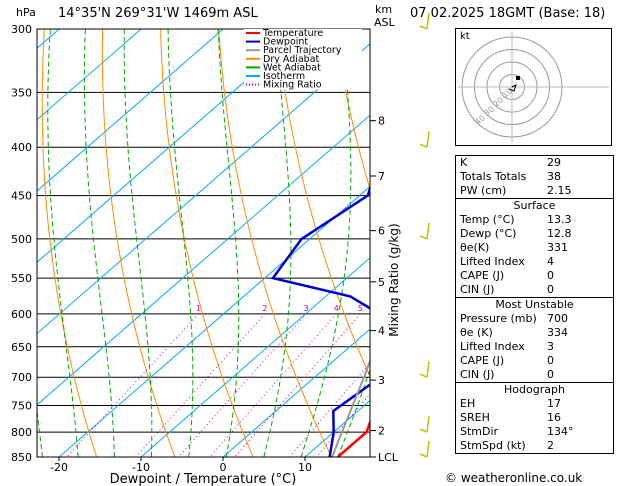 Image resolution: width=629 pixels, height=486 pixels. What do you see at coordinates (554, 417) in the screenshot?
I see `hodograph-stat-value: 16` at bounding box center [554, 417].